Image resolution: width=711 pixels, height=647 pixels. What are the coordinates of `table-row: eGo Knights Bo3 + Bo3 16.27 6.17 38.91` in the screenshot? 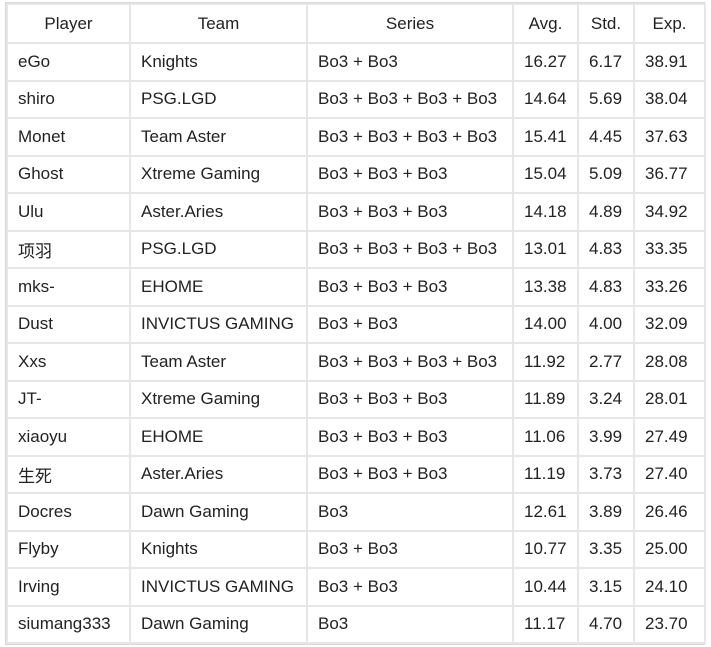 It's located at (356, 62).